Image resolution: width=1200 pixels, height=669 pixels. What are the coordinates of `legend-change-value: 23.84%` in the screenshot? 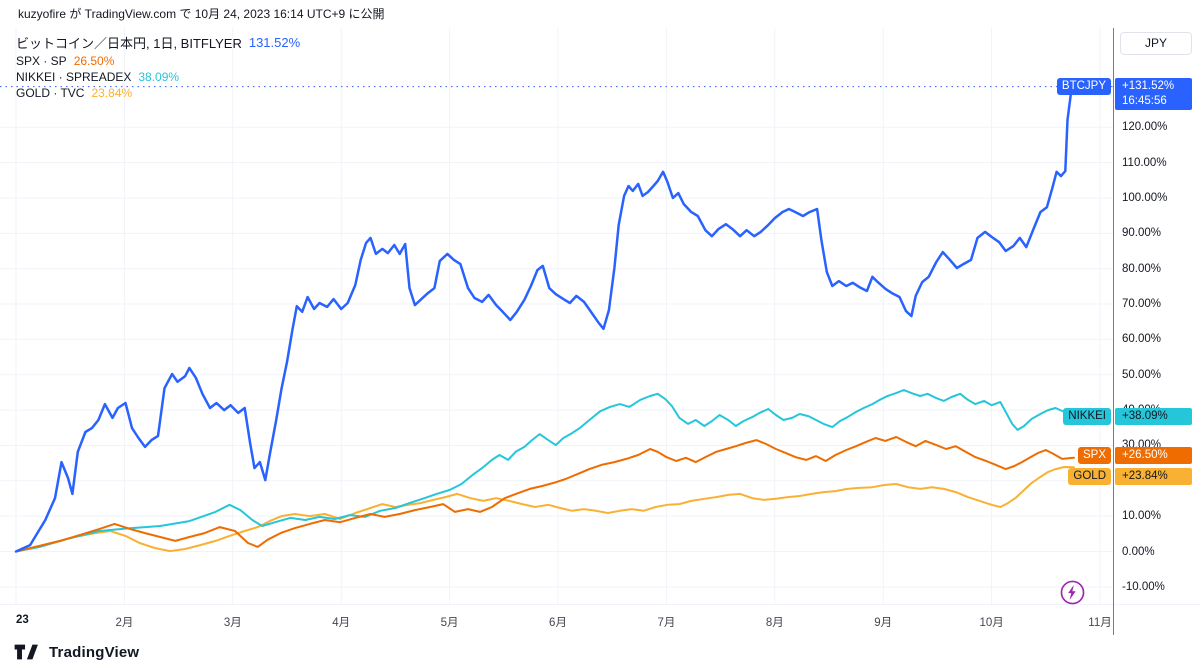 It's located at (112, 92).